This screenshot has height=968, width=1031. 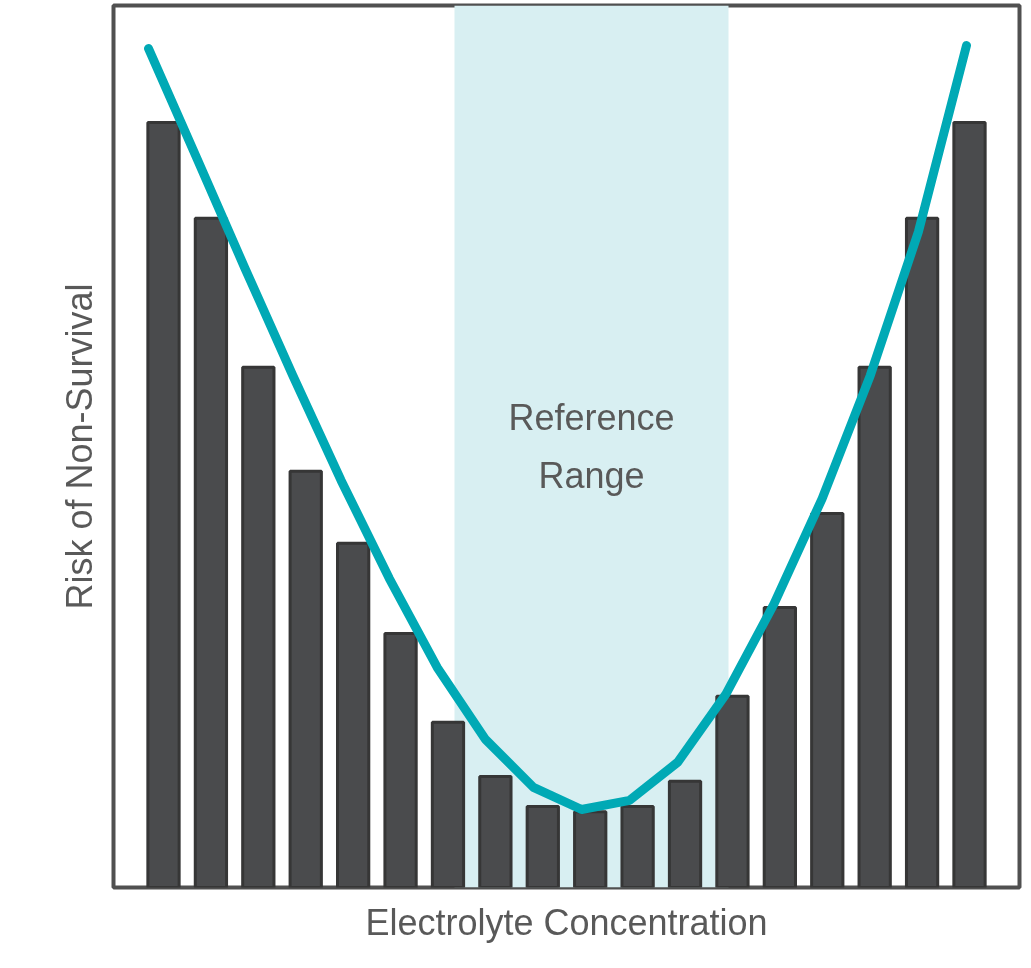 What do you see at coordinates (79, 446) in the screenshot?
I see `y-axis-title: Risk of Non-Survival` at bounding box center [79, 446].